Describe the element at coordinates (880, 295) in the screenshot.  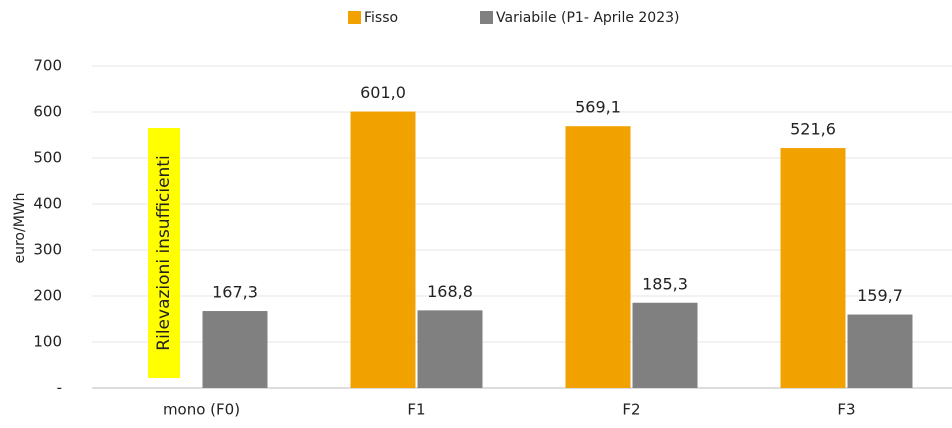
I see `value-label: 159,7` at that location.